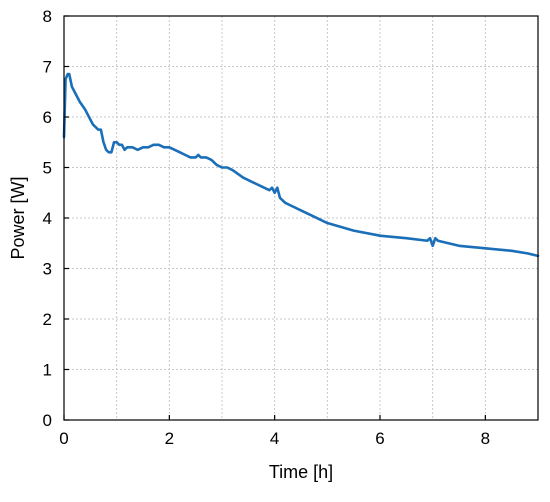 The image size is (550, 502). I want to click on y-axis-label: Power [W], so click(18, 217).